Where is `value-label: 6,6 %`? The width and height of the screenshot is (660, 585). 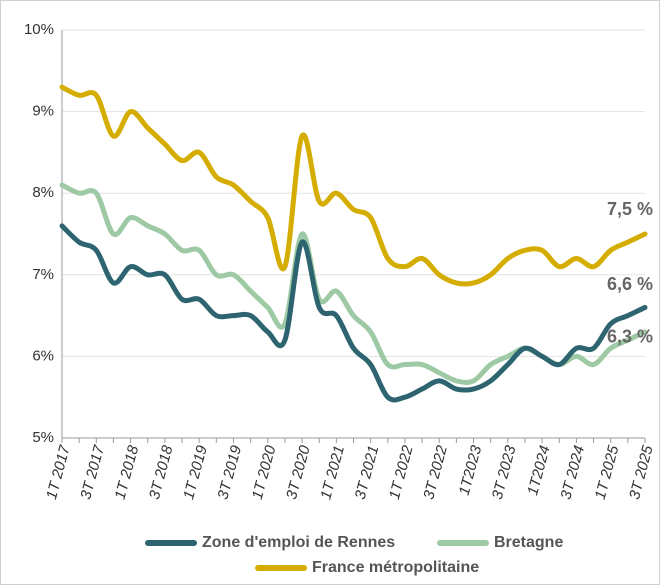 value-label: 6,6 % is located at coordinates (630, 284).